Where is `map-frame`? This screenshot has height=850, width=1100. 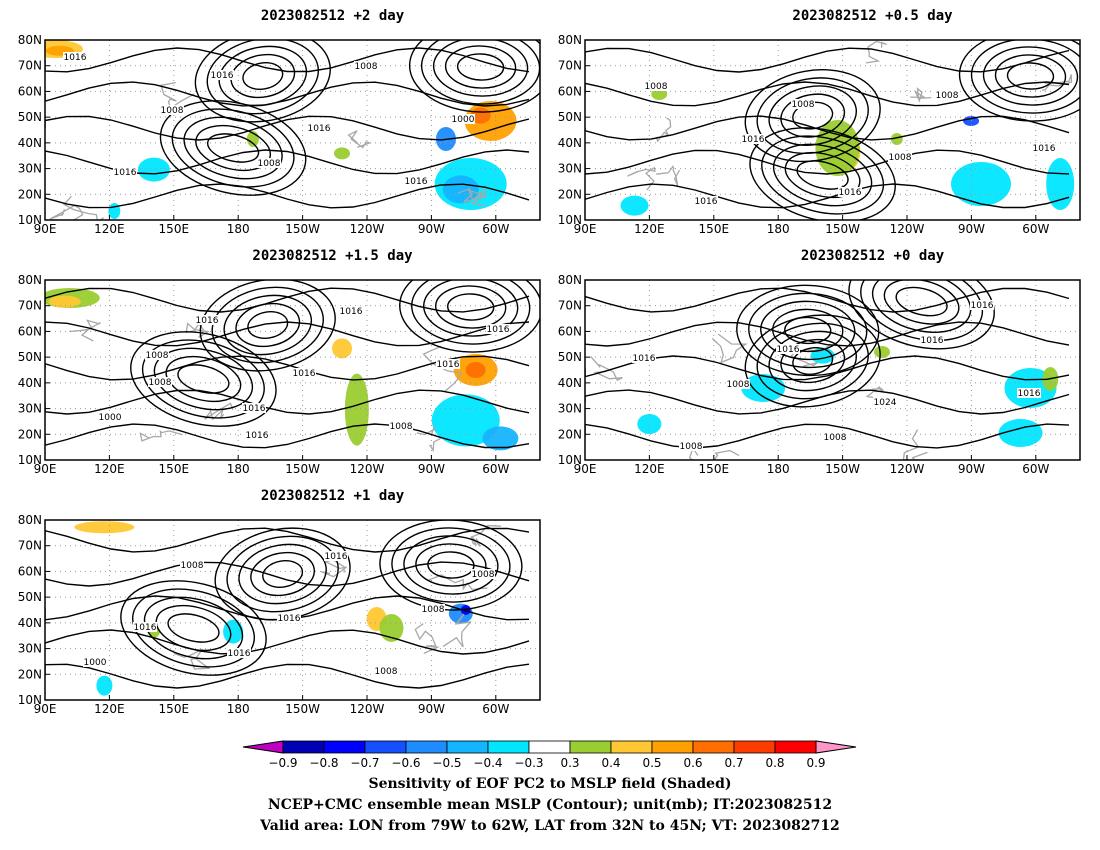 map-frame is located at coordinates (292, 130).